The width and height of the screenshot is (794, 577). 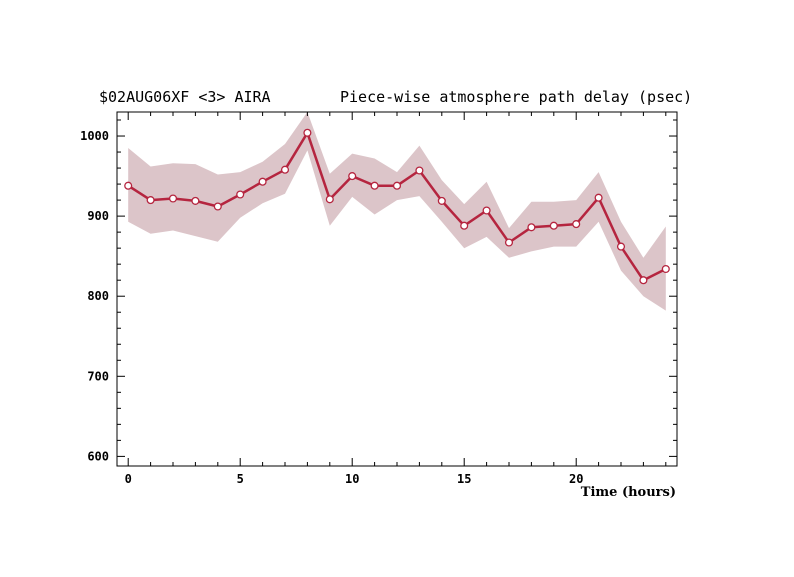 I want to click on x-tick-label: 5, so click(x=240, y=479).